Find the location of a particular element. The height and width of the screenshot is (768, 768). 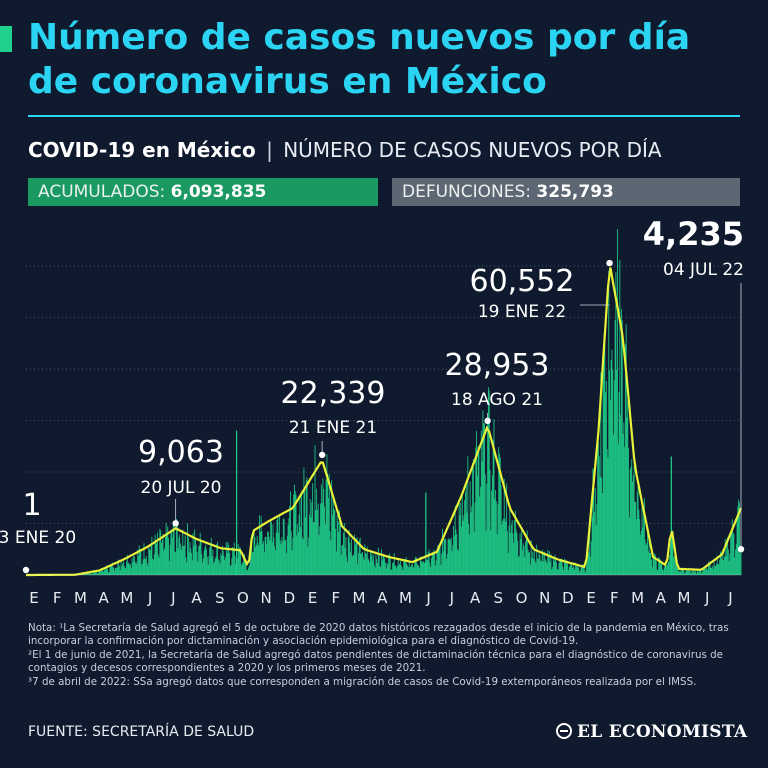

annotation-value: 28,953 is located at coordinates (497, 365).